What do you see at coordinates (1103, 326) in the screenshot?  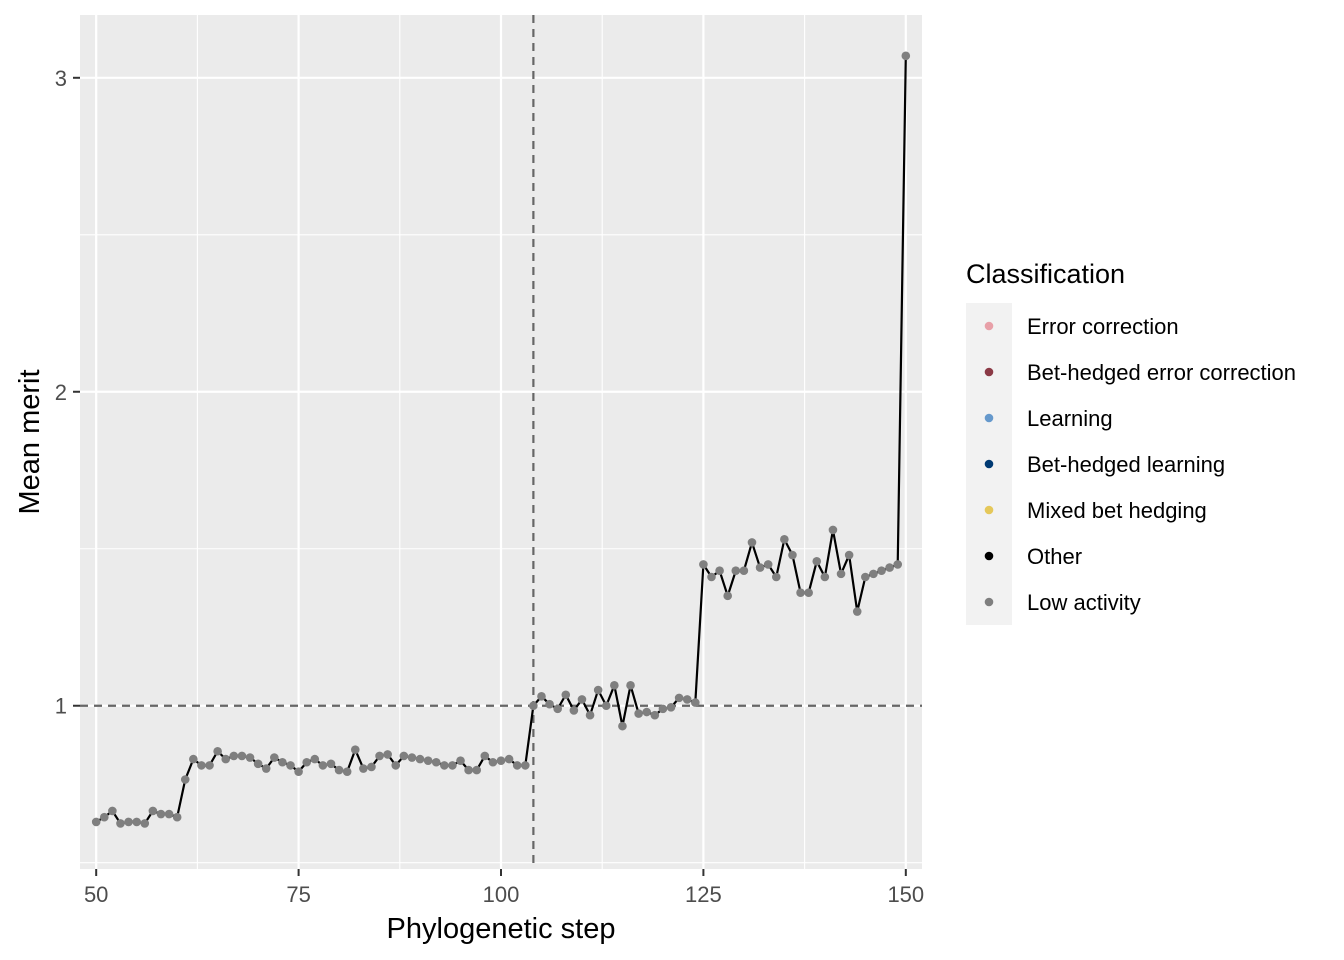 I see `legend-item-label: Error correction` at bounding box center [1103, 326].